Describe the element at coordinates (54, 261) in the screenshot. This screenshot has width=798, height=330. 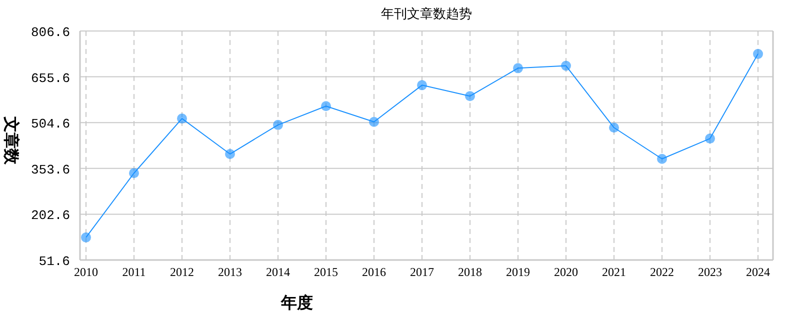
I see `y-tick-label: 51.6` at that location.